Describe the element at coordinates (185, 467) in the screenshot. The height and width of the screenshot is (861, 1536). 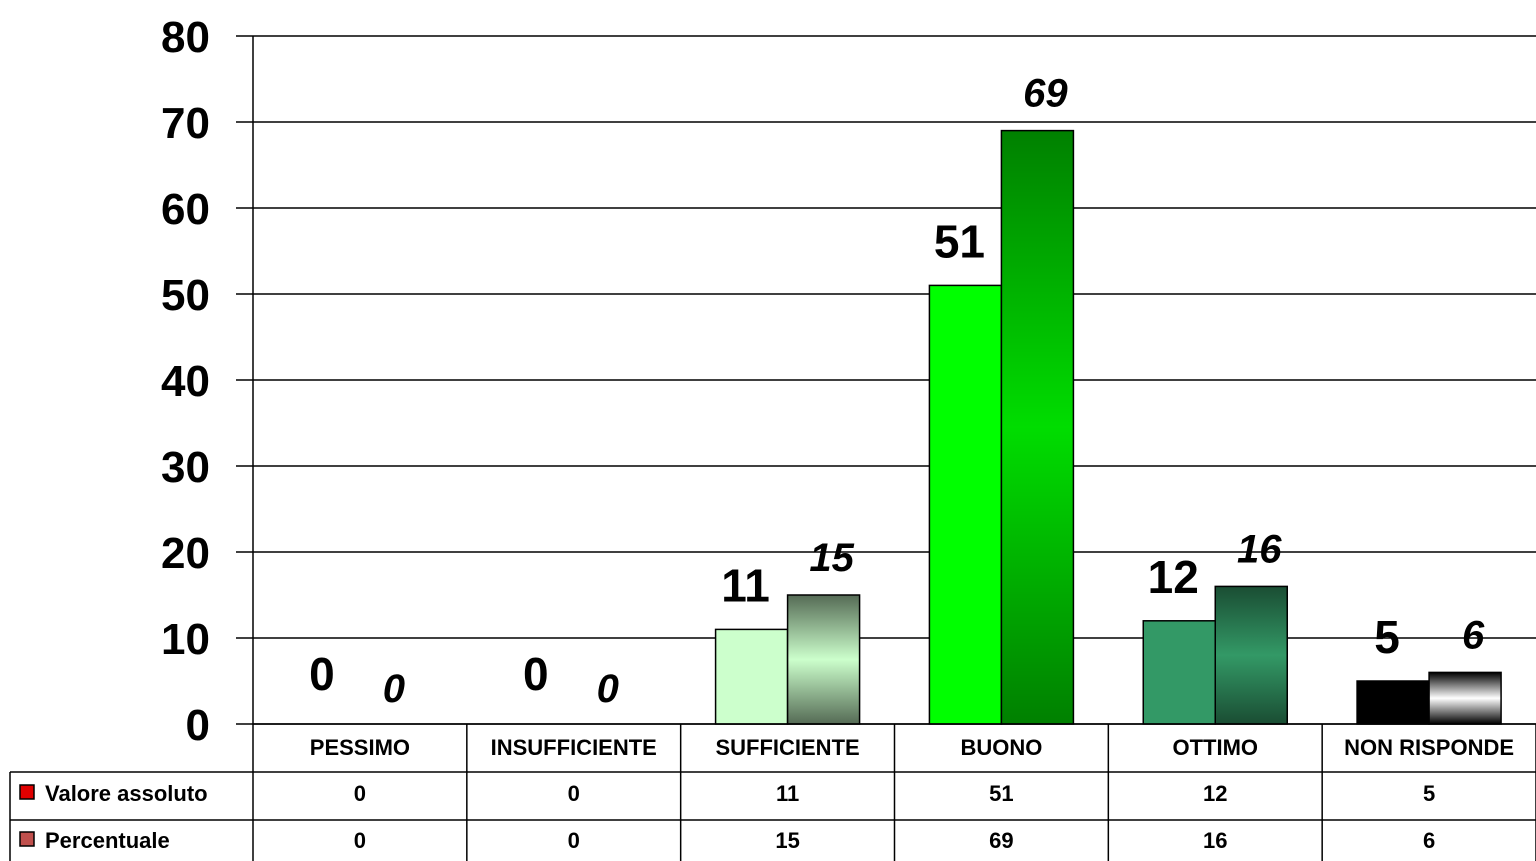
I see `y-tick-label-30: 30` at that location.